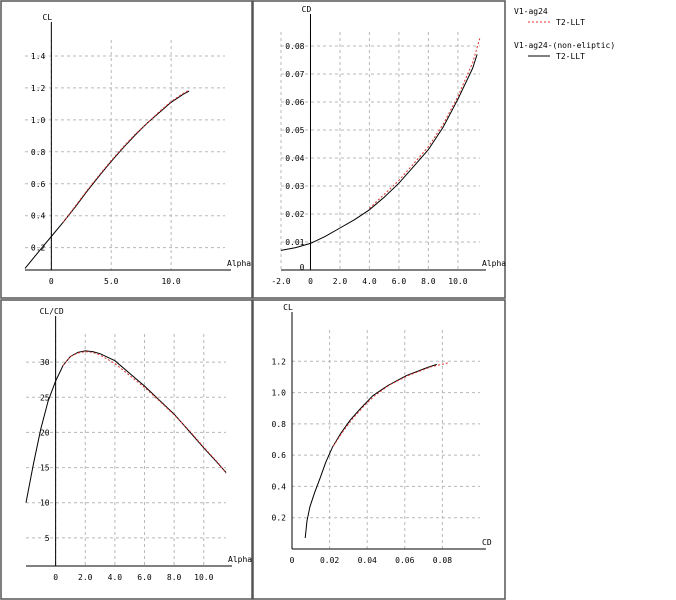  I want to click on y-tick-label: 0.02, so click(294, 214).